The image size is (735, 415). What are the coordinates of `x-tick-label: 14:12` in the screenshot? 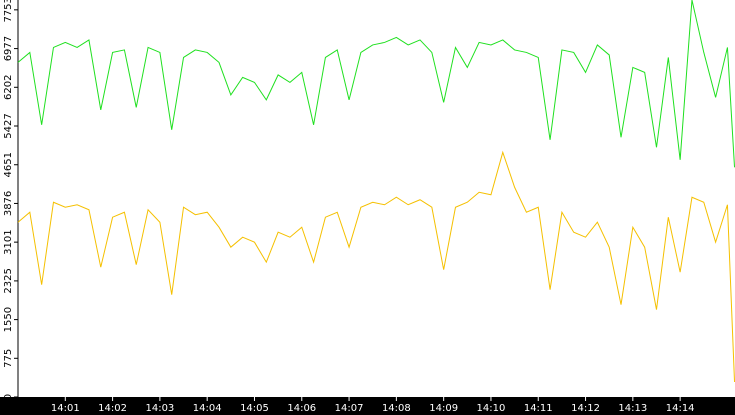 It's located at (585, 408).